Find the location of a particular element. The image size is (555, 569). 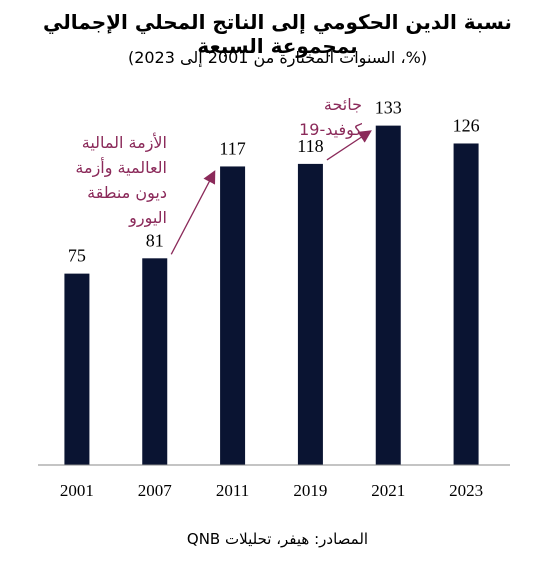

data-label-2001: 75 is located at coordinates (77, 256).